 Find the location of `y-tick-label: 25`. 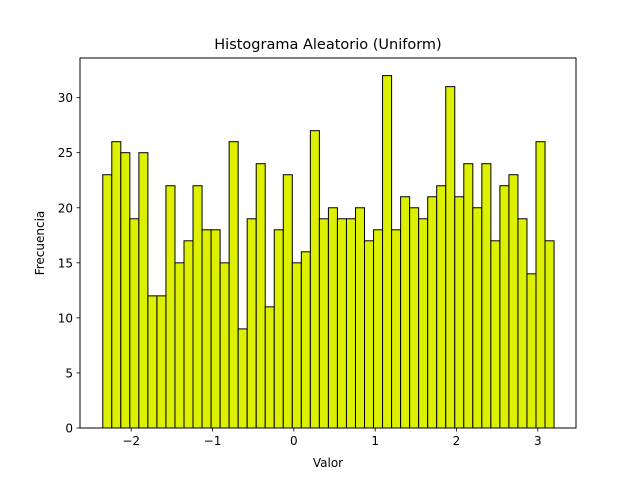

y-tick-label: 25 is located at coordinates (65, 153).